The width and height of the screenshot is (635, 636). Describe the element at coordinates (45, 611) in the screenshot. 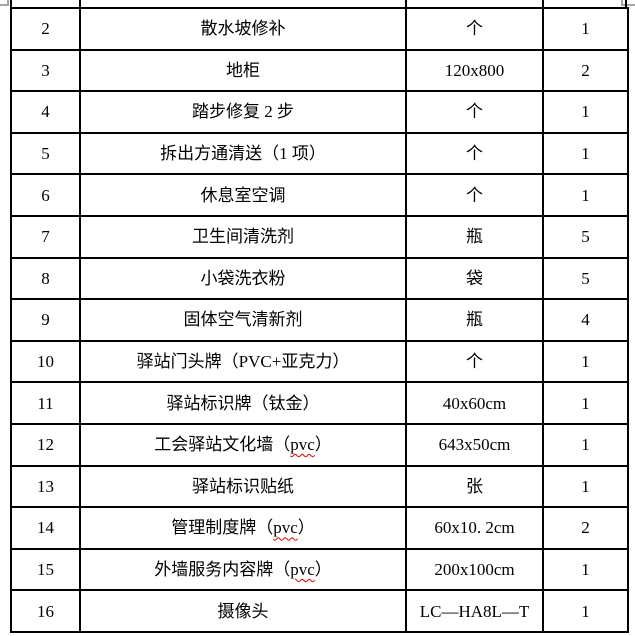

I see `row-index-cell: 16` at that location.